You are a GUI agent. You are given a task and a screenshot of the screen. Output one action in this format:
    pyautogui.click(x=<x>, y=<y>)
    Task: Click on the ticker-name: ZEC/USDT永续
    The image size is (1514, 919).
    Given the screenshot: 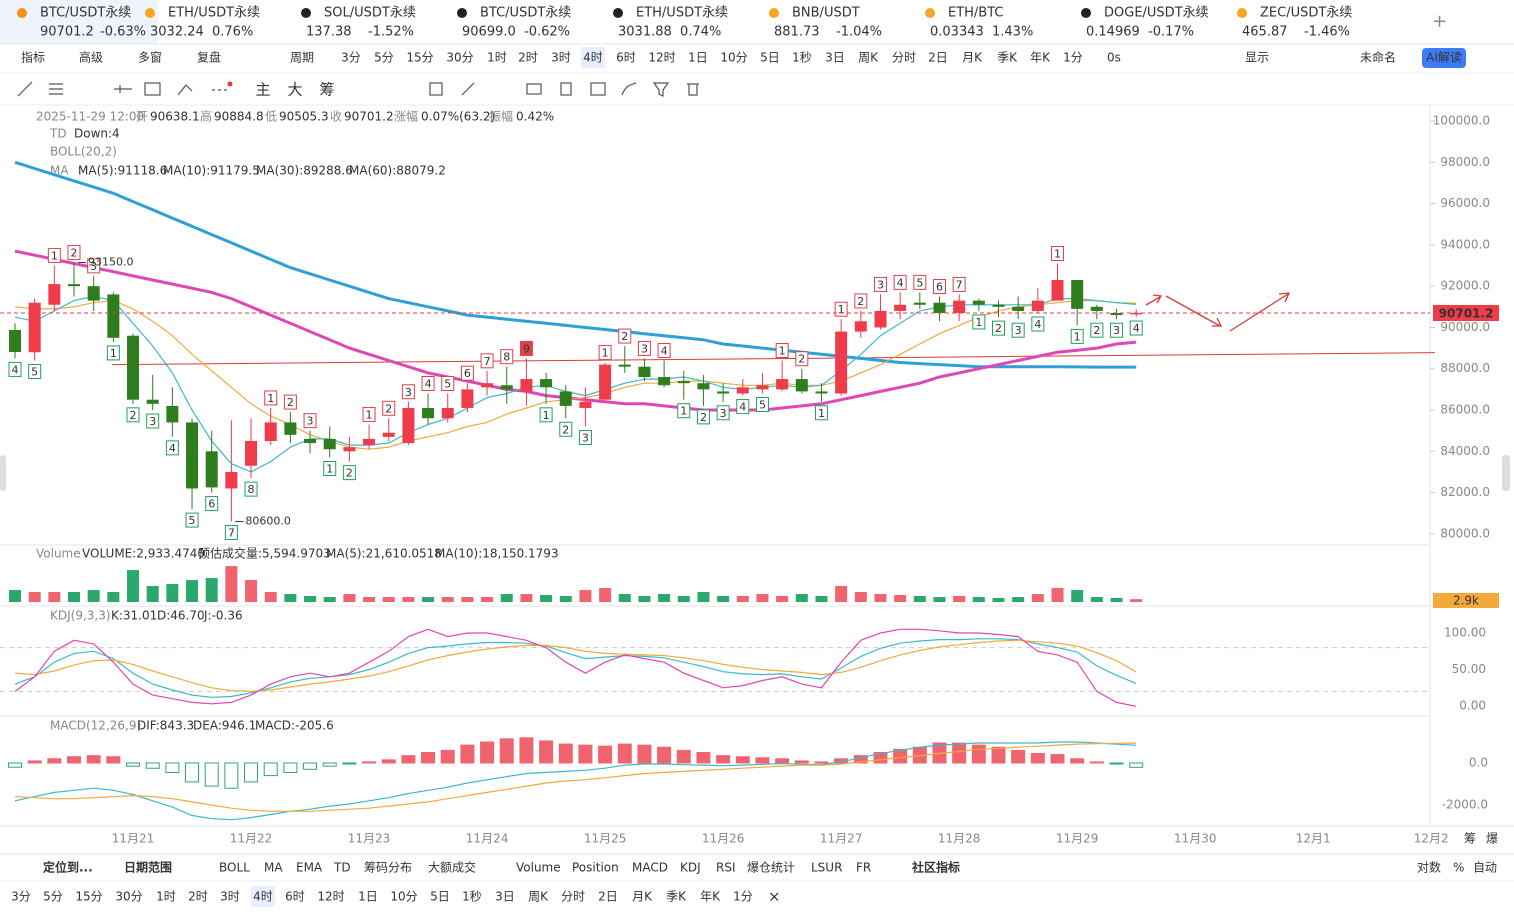 What is the action you would take?
    pyautogui.click(x=1306, y=13)
    